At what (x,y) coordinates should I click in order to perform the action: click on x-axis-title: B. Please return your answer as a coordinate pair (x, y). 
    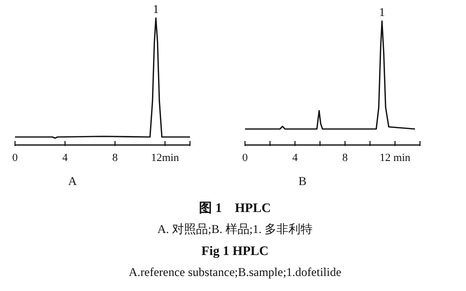
    Looking at the image, I should click on (302, 181).